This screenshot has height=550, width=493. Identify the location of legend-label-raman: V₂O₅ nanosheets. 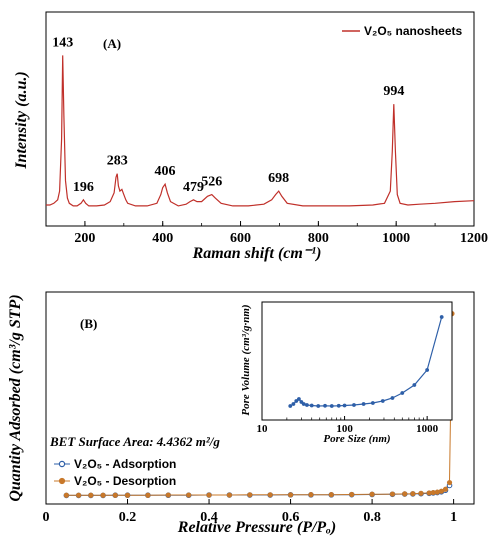
(413, 31).